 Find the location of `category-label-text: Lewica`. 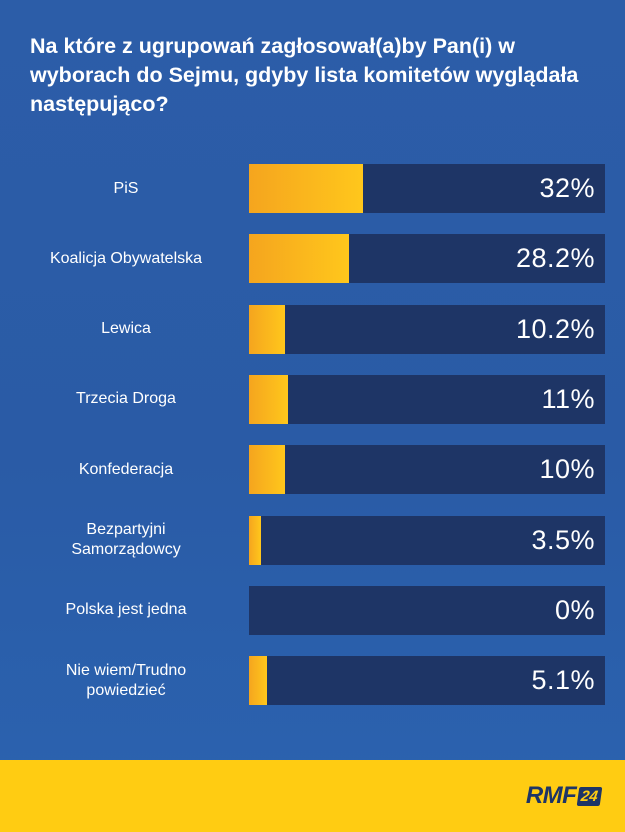

category-label-text: Lewica is located at coordinates (126, 329).